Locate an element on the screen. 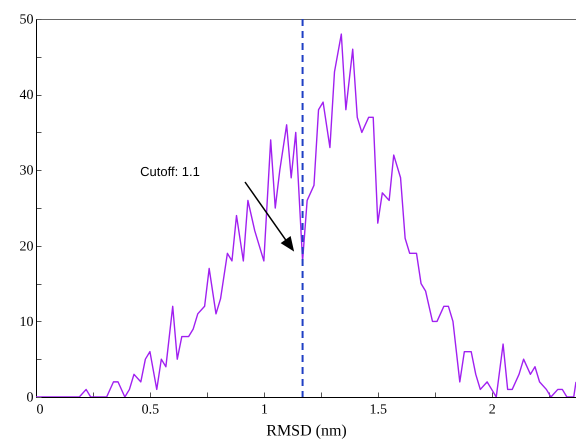 This screenshot has height=446, width=577. annotation: Cutoff: 1.1 is located at coordinates (170, 171).